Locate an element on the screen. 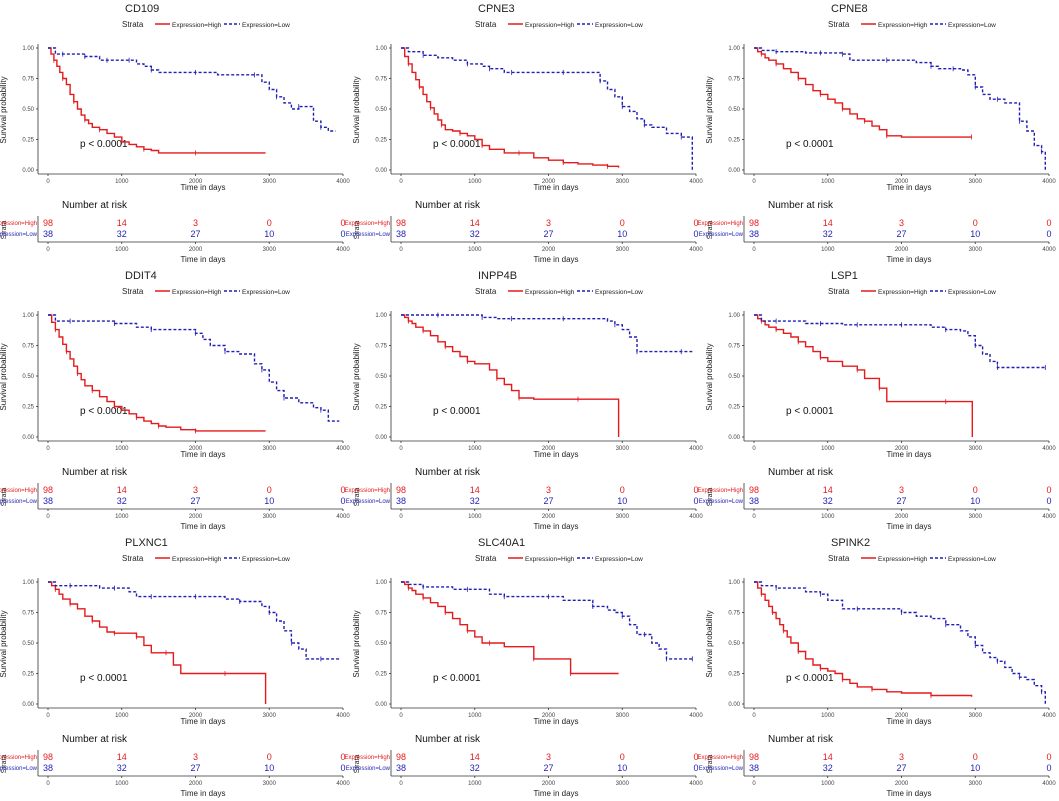  chart-title: CPNE8 is located at coordinates (849, 9).